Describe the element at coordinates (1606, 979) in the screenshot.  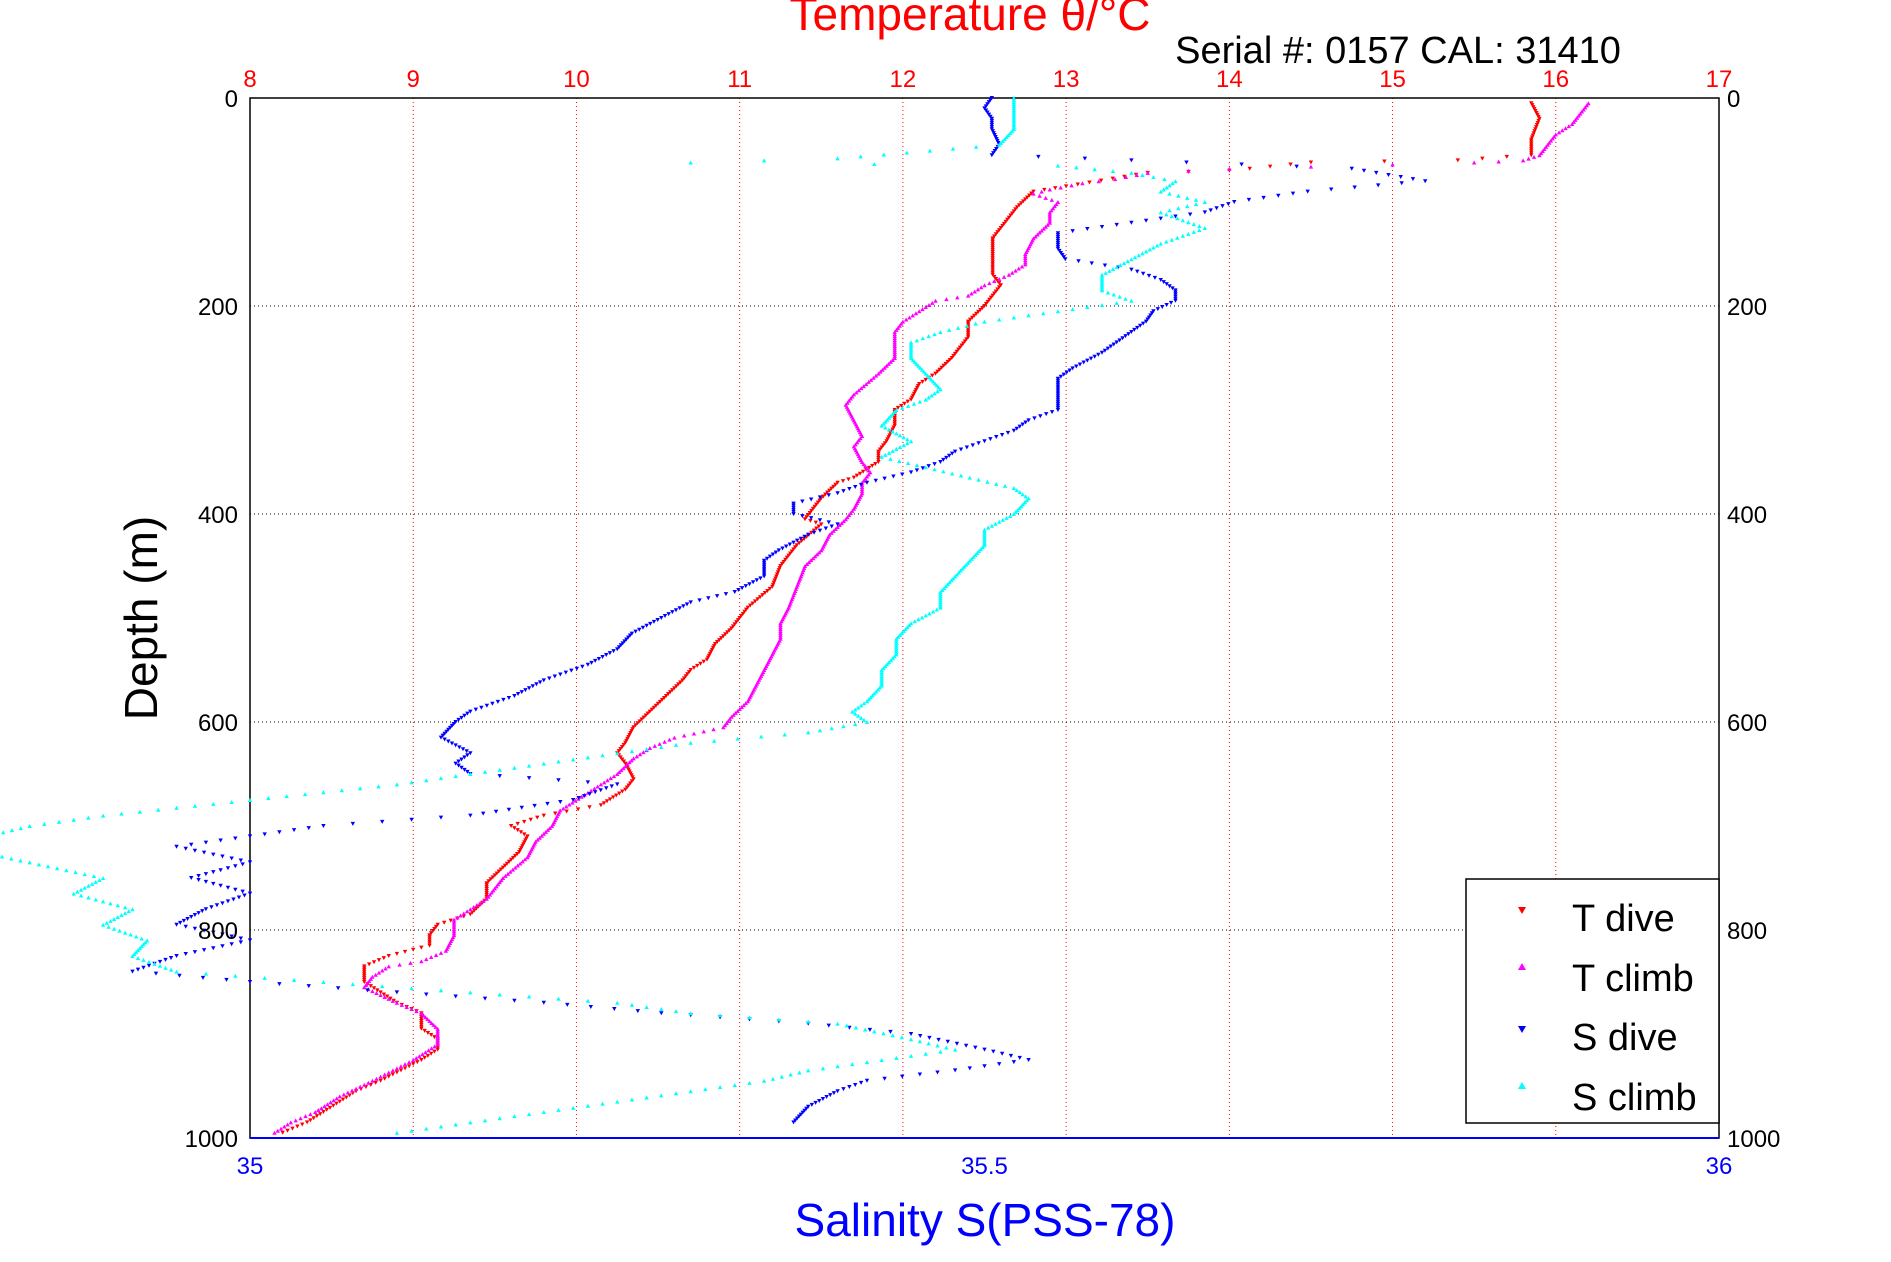
I see `legend-entry-t-climb: T climb` at that location.